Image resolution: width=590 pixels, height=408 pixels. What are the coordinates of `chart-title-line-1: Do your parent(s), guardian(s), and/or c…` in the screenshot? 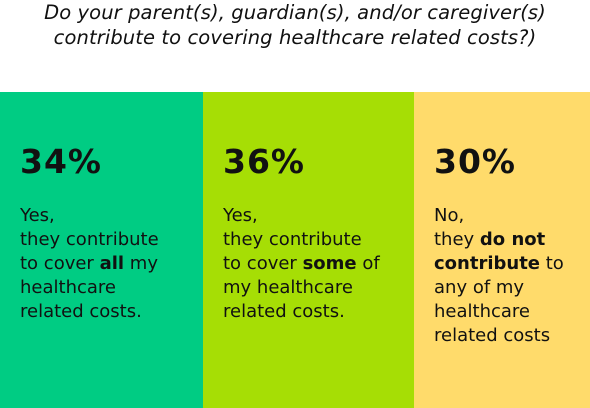 It's located at (295, 12).